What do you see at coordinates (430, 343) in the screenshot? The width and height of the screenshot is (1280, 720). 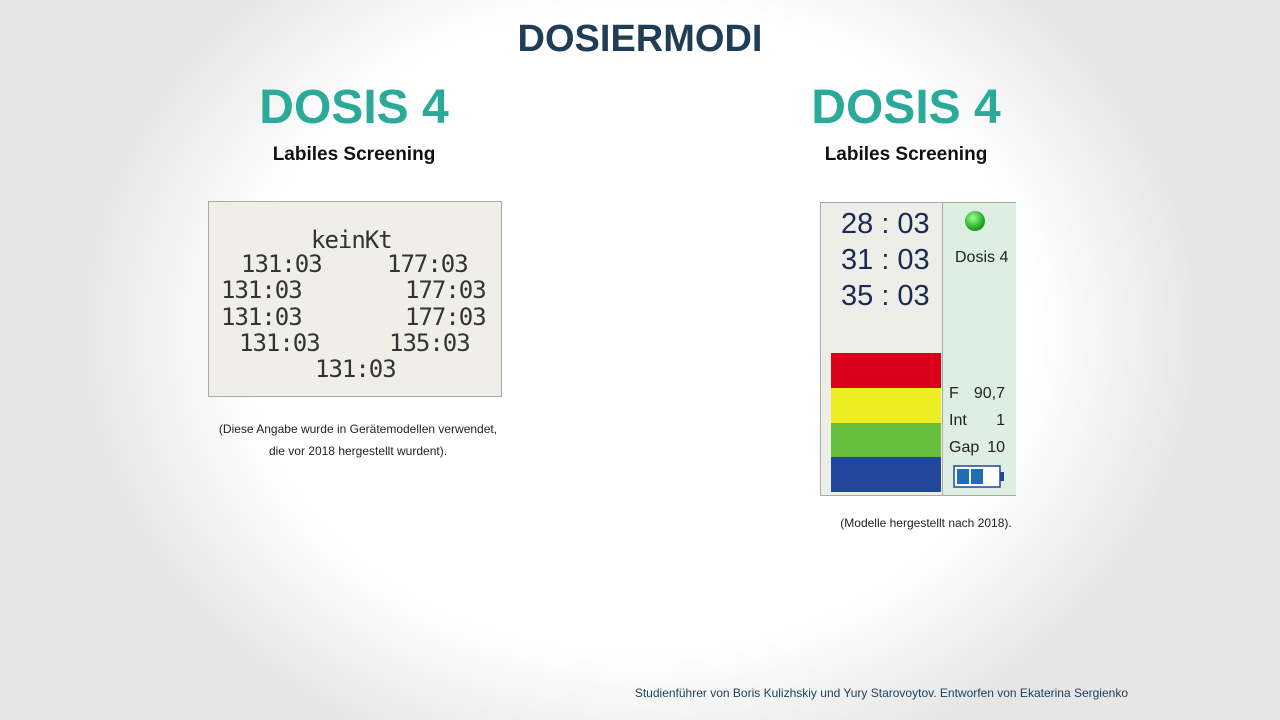 I see `lcd-text: 135:03` at bounding box center [430, 343].